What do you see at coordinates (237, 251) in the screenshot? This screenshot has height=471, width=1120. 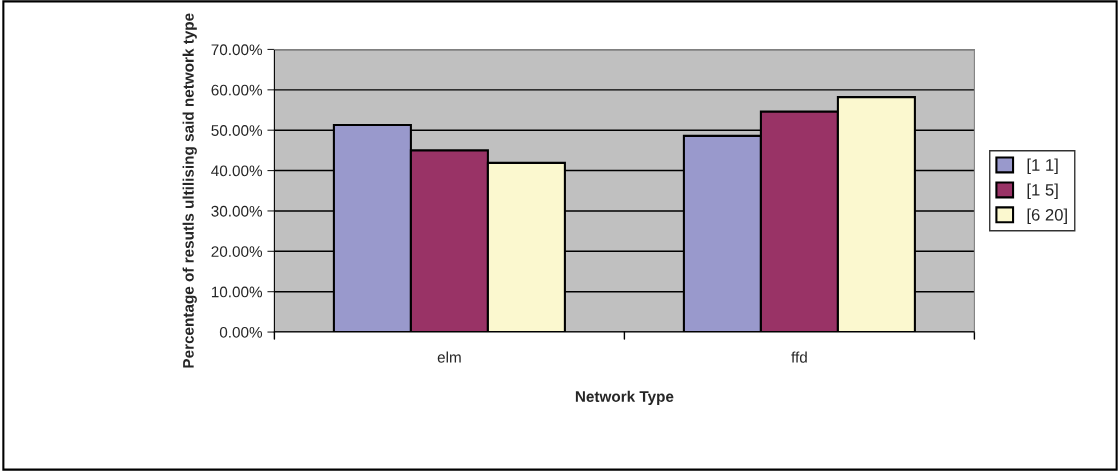 I see `y-tick-label: 20.00%` at bounding box center [237, 251].